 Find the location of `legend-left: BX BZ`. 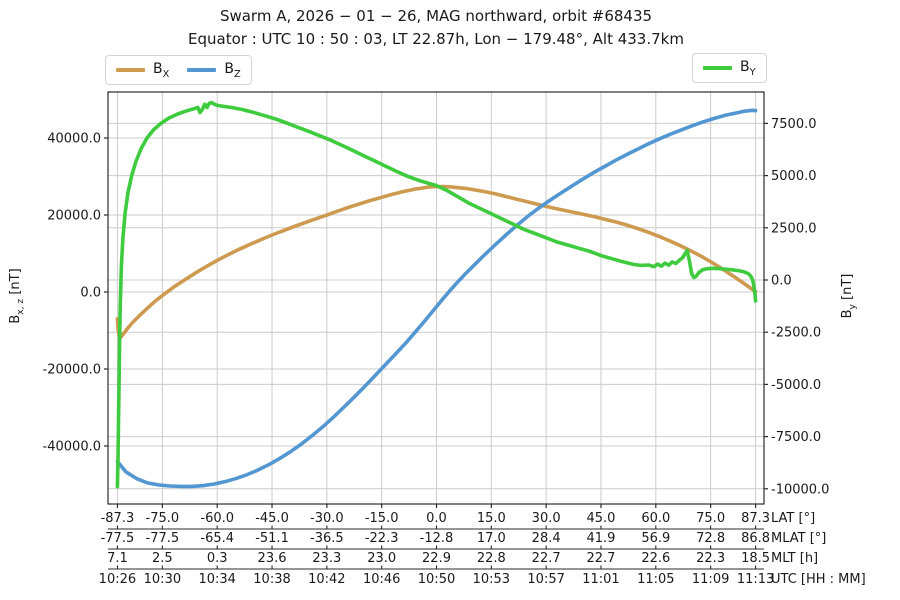

legend-left: BX BZ is located at coordinates (178, 70).